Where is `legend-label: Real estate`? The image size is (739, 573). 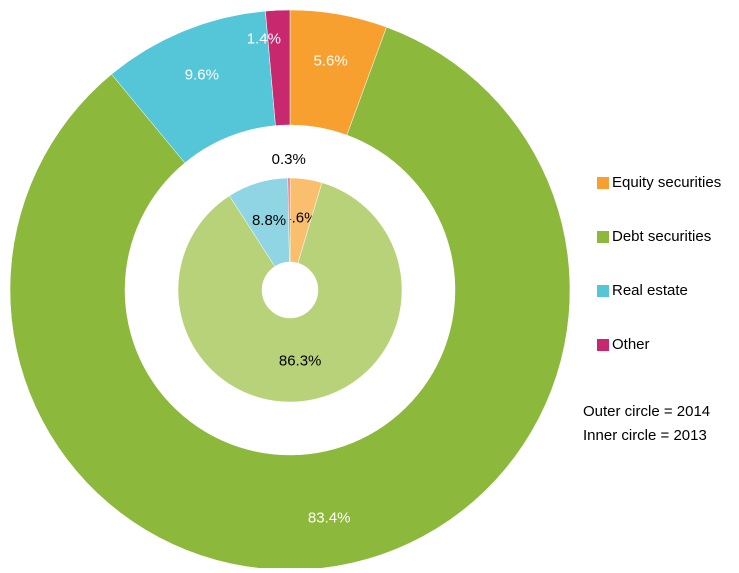 legend-label: Real estate is located at coordinates (650, 290).